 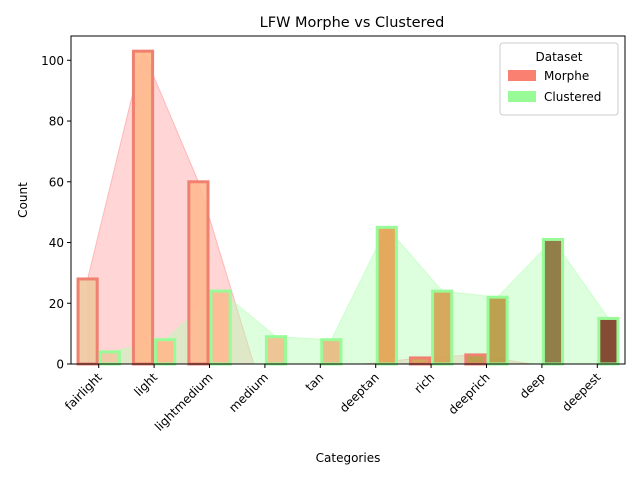 What do you see at coordinates (442, 327) in the screenshot?
I see `bar-clustered-rich` at bounding box center [442, 327].